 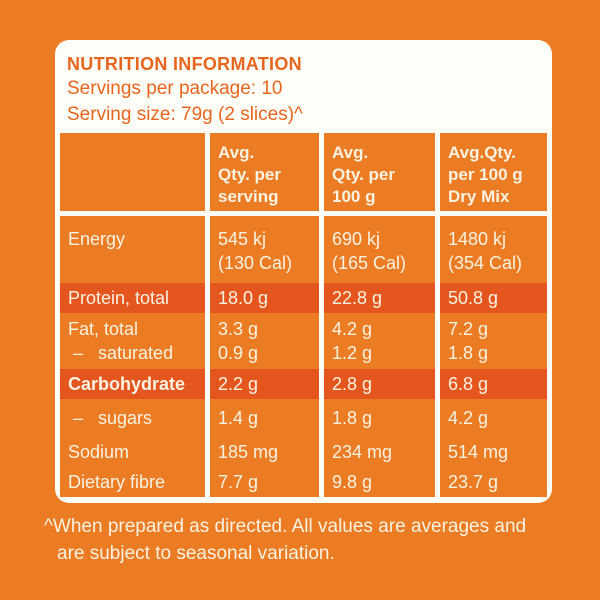 I want to click on sodium-row-label: Sodium, so click(x=132, y=451).